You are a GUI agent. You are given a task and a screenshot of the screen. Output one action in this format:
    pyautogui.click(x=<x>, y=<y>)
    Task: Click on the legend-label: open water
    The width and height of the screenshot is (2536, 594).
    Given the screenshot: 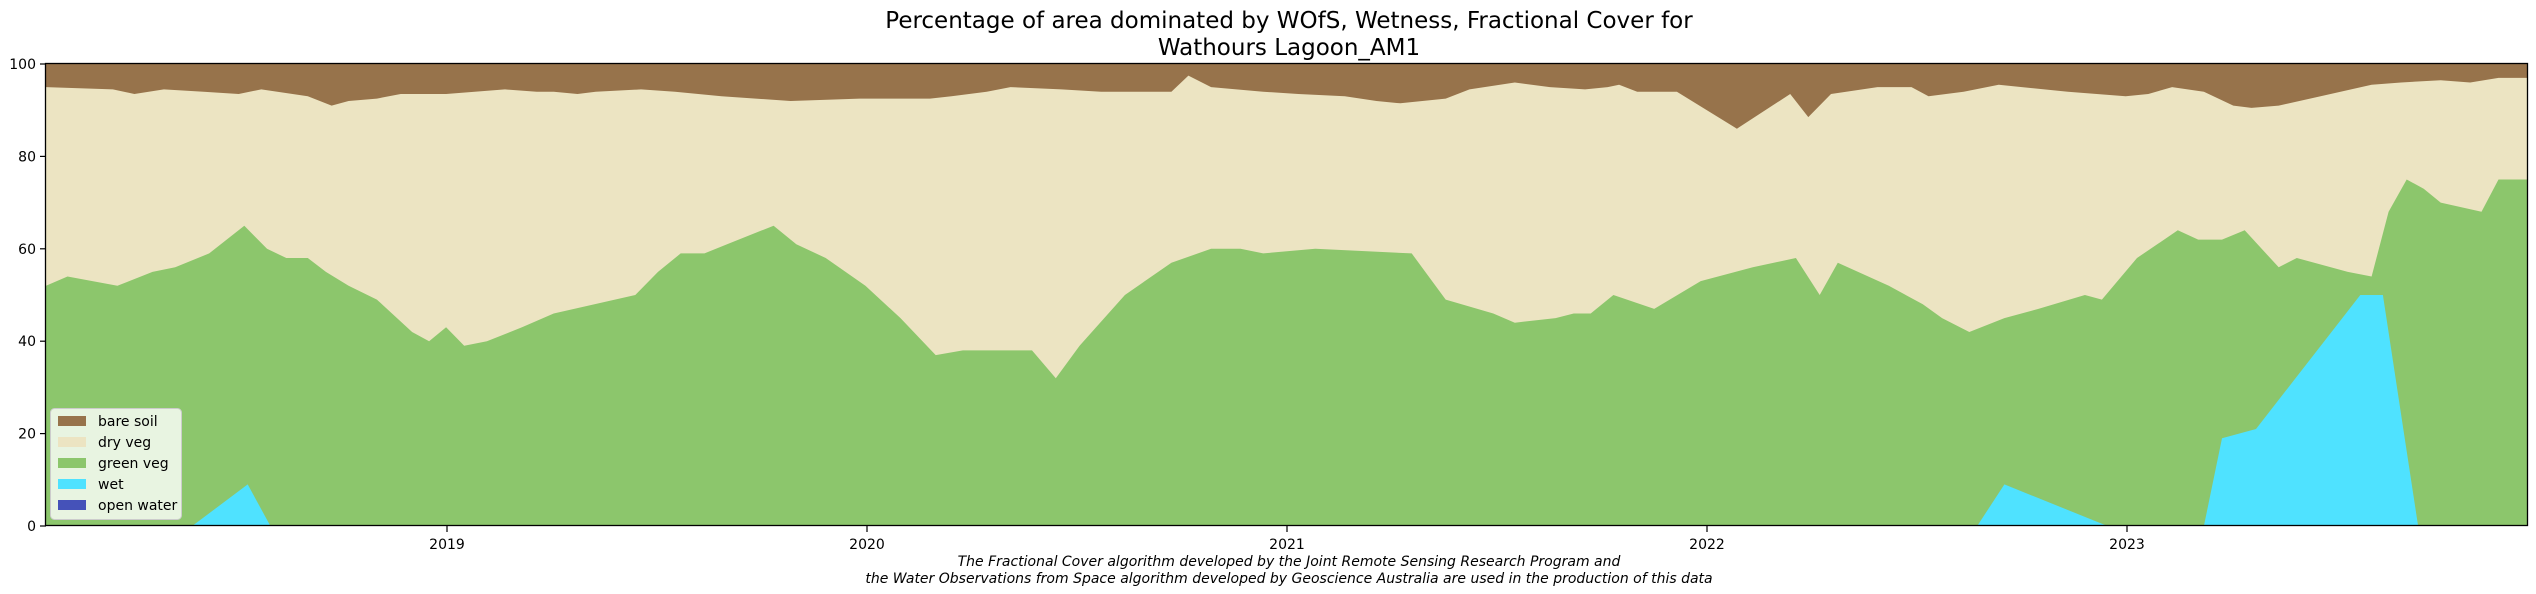 What is the action you would take?
    pyautogui.click(x=138, y=506)
    